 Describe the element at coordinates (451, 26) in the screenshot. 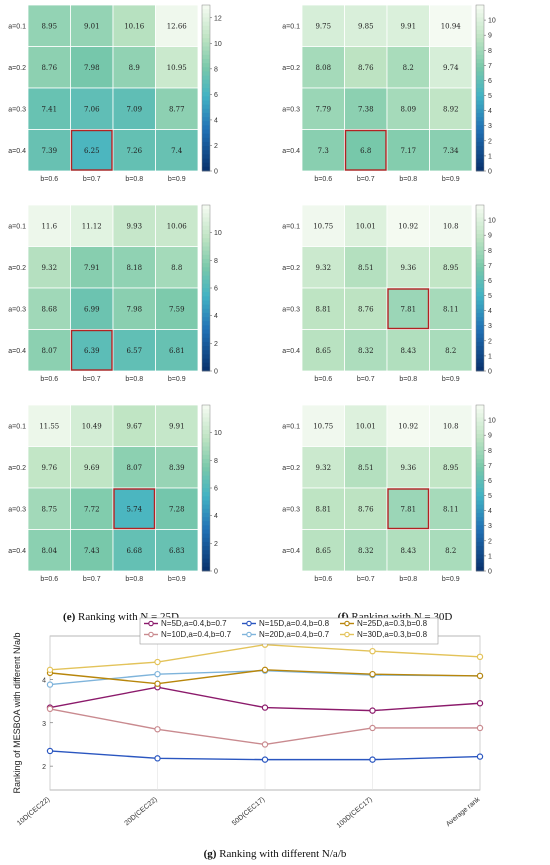

I see `cell-value: 10.94` at that location.